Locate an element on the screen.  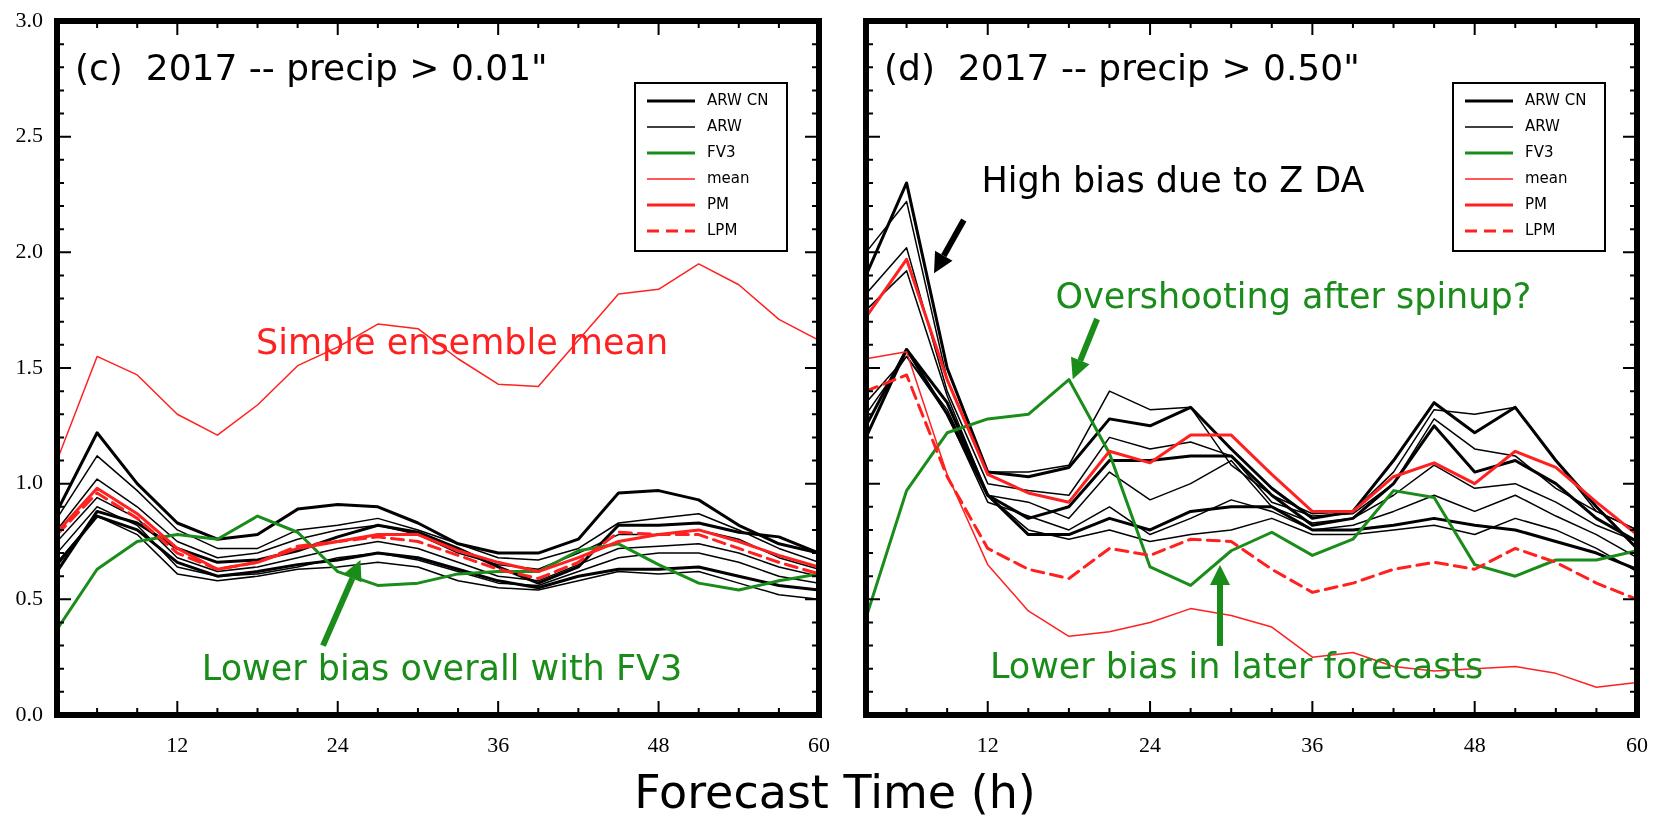
text: (c) 2017 -- precip > 0.01" is located at coordinates (311, 68).